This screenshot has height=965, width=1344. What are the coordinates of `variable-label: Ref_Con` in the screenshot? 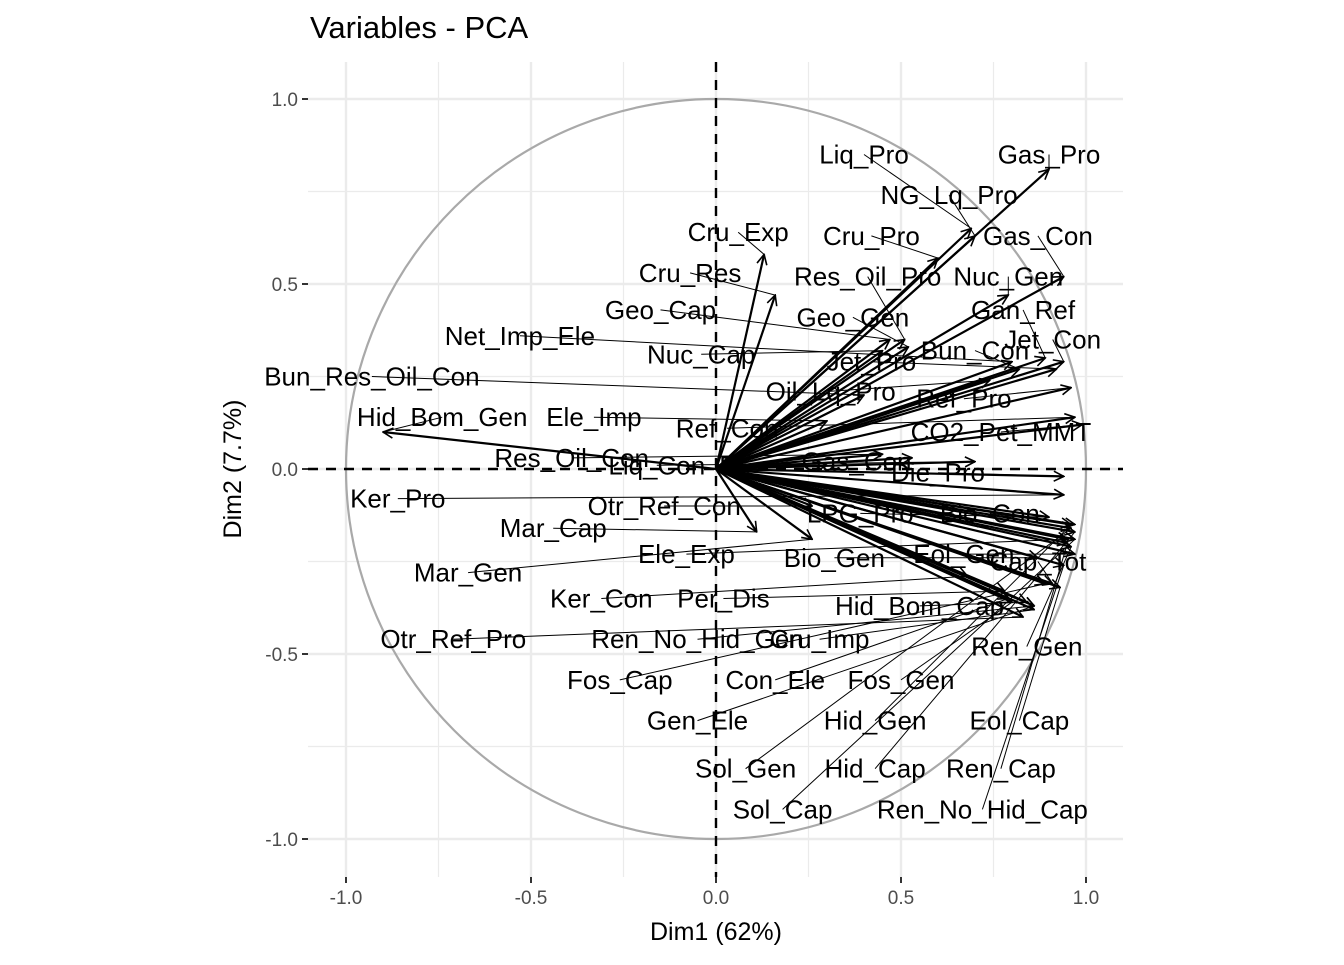 It's located at (727, 428).